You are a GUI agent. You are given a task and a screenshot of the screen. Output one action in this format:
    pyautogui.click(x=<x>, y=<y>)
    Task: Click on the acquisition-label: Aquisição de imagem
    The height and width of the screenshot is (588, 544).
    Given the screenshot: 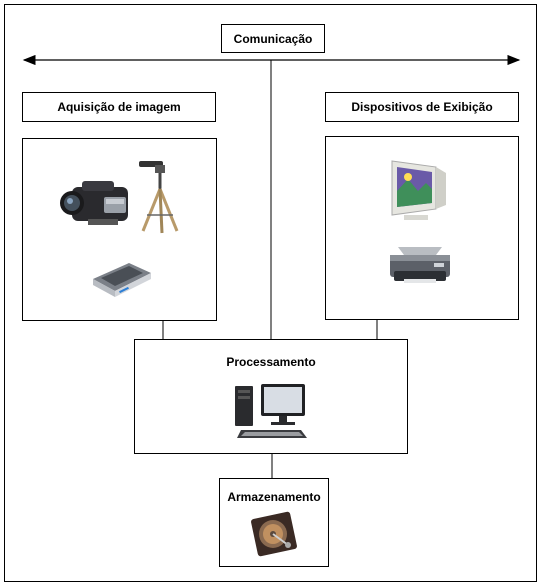 What is the action you would take?
    pyautogui.click(x=119, y=107)
    